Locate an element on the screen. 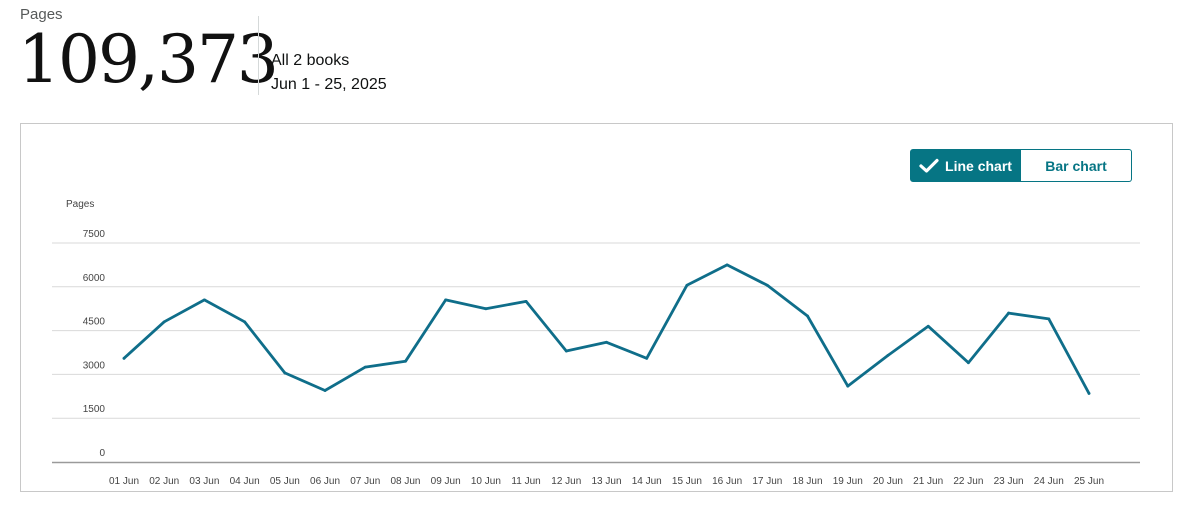  date-range: Jun 1 - 25, 2025 is located at coordinates (329, 84).